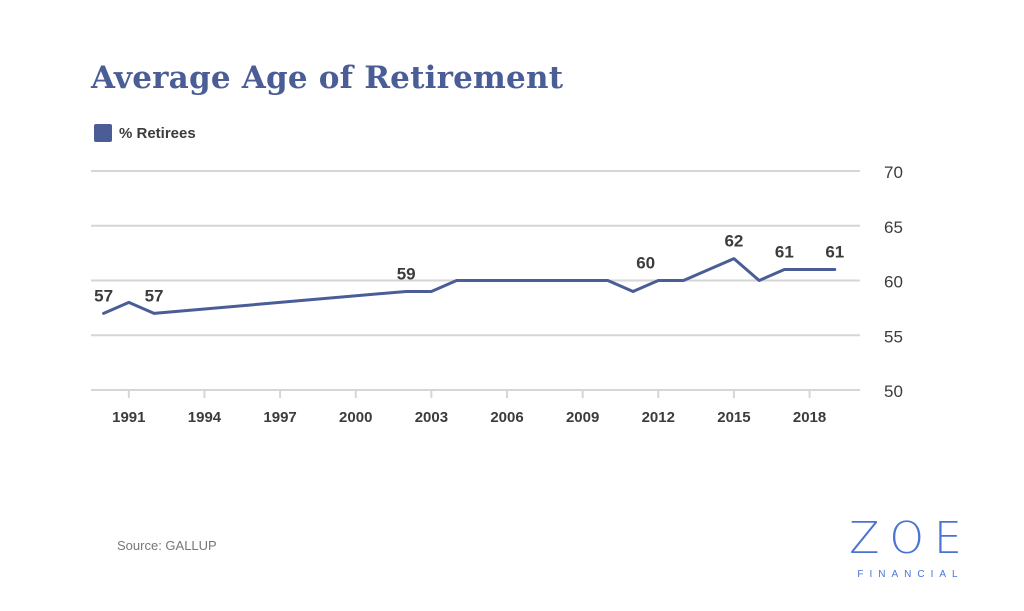  Describe the element at coordinates (910, 574) in the screenshot. I see `logo-subtitle: FINANCIAL` at that location.